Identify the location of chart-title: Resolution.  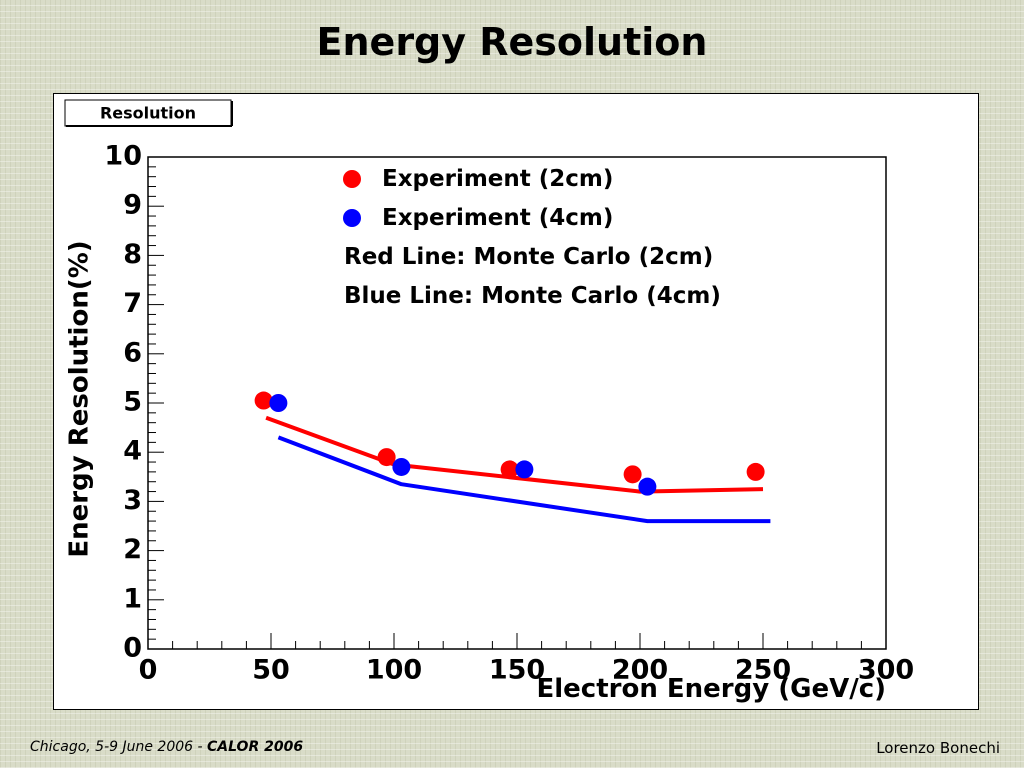
(148, 113).